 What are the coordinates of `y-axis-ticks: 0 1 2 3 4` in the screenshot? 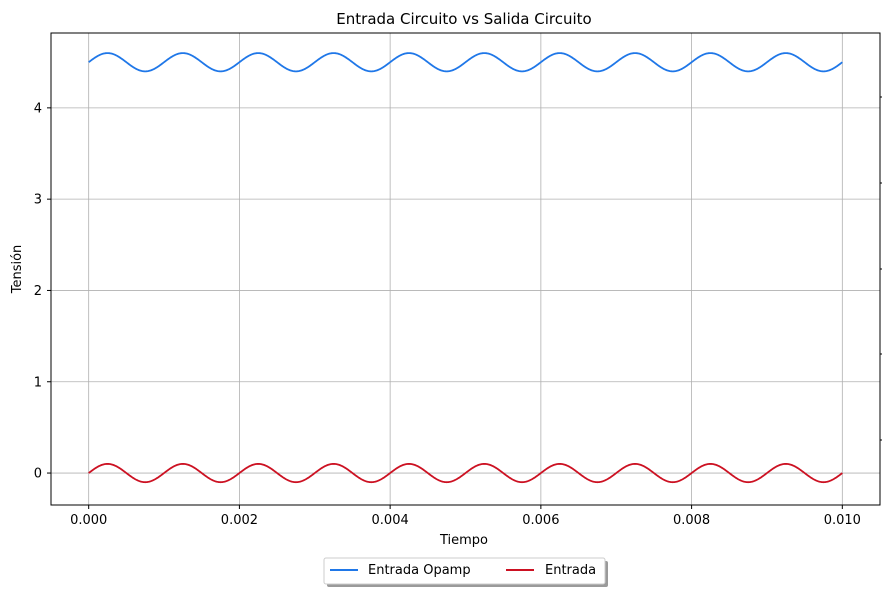 It's located at (42, 291).